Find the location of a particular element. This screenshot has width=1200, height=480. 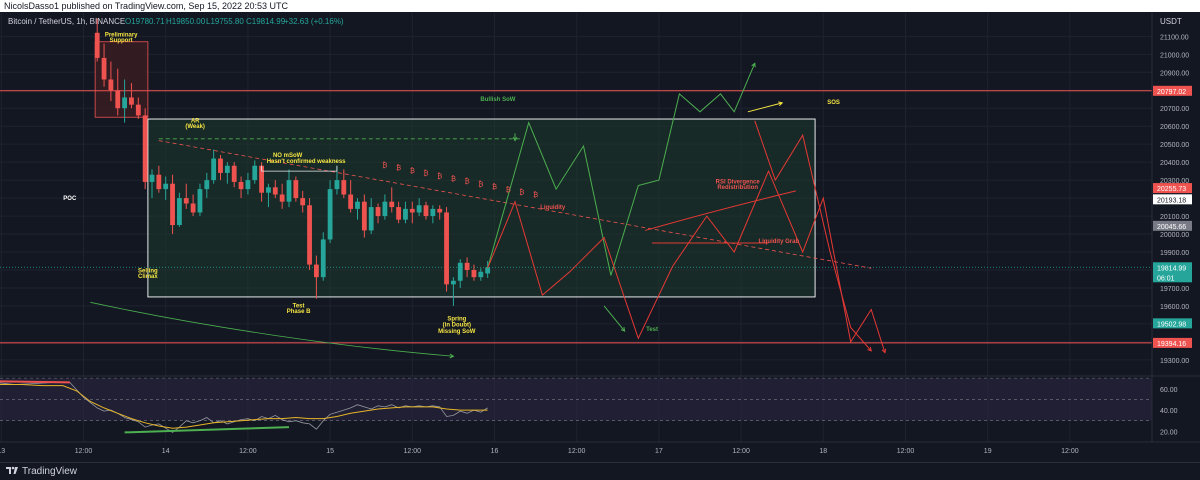

ohlc-open: O19780.71 is located at coordinates (145, 21).